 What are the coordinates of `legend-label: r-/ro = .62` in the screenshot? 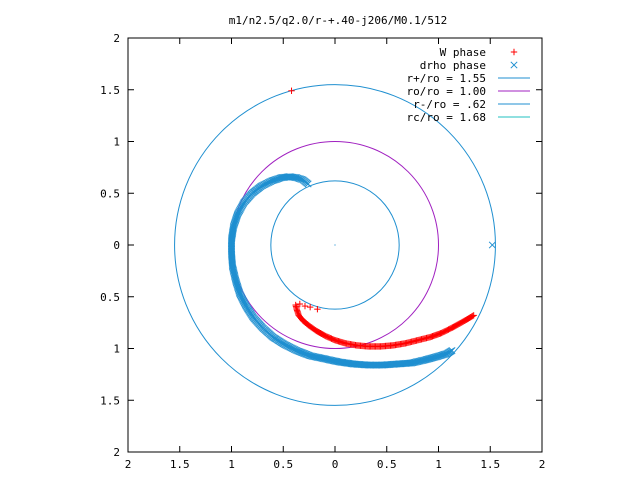 It's located at (449, 104).